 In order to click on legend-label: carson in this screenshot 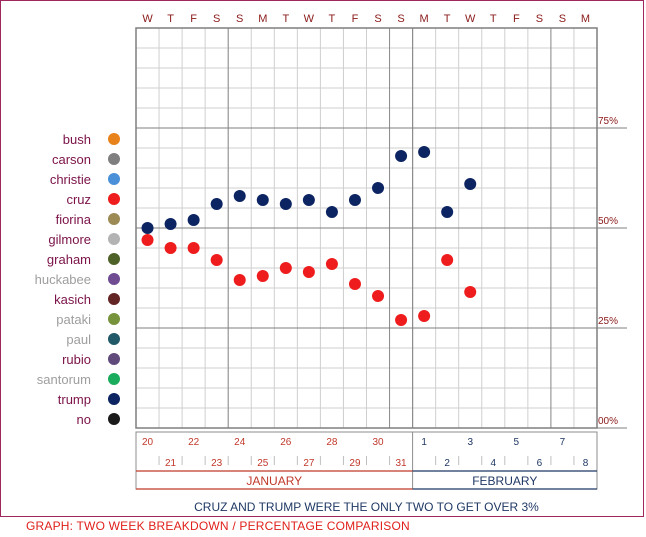, I will do `click(71, 159)`.